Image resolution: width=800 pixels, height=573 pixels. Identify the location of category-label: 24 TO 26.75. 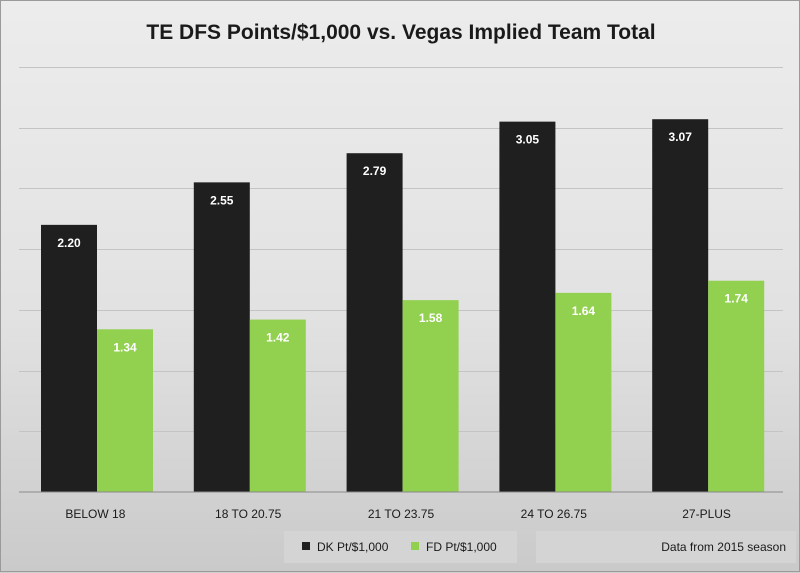
(554, 514).